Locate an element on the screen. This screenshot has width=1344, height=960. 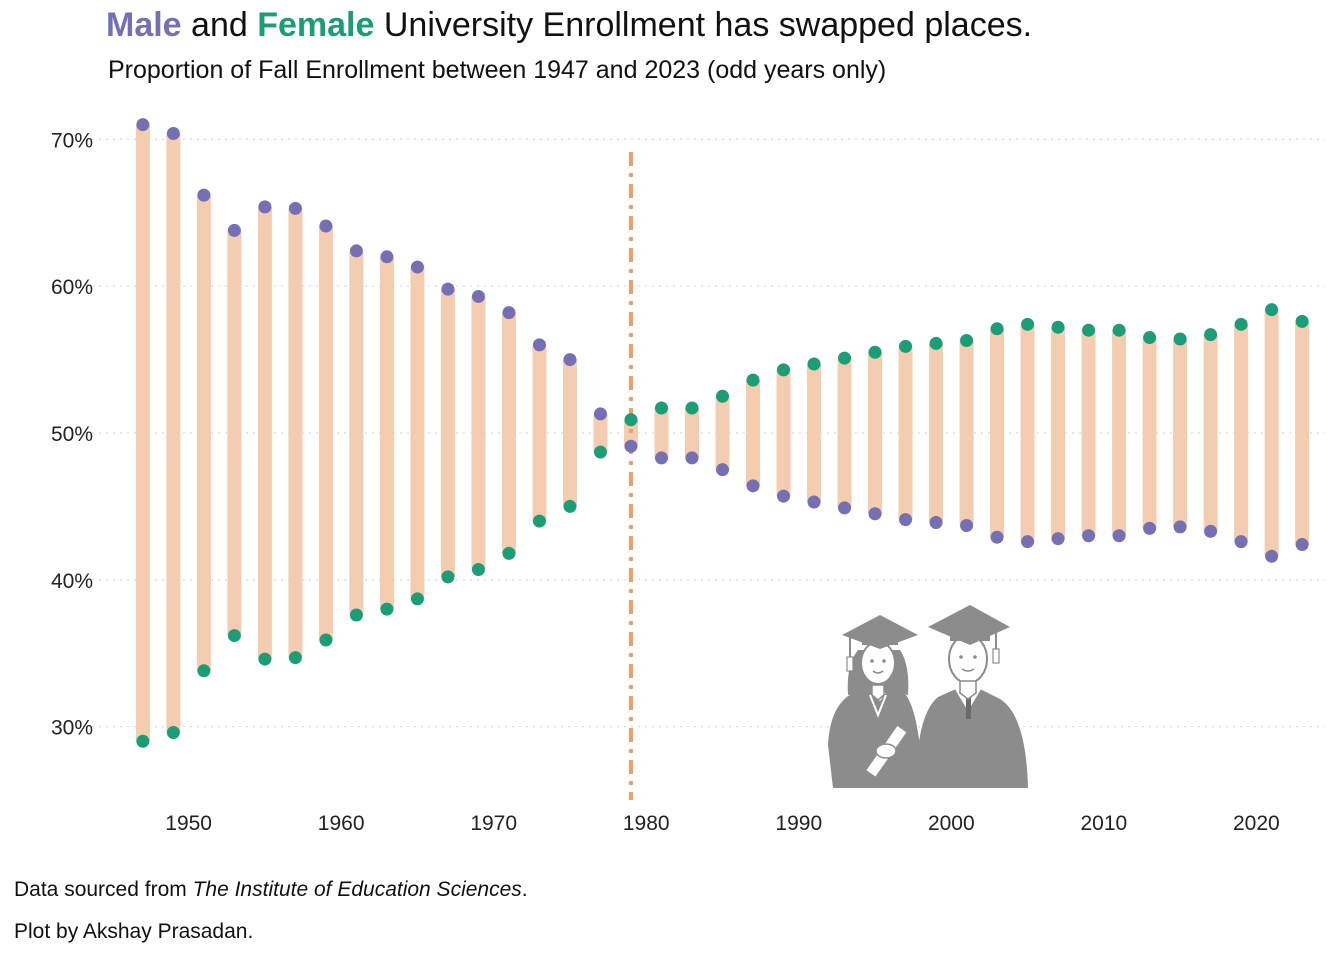
y-tick-label: 60% is located at coordinates (72, 287).